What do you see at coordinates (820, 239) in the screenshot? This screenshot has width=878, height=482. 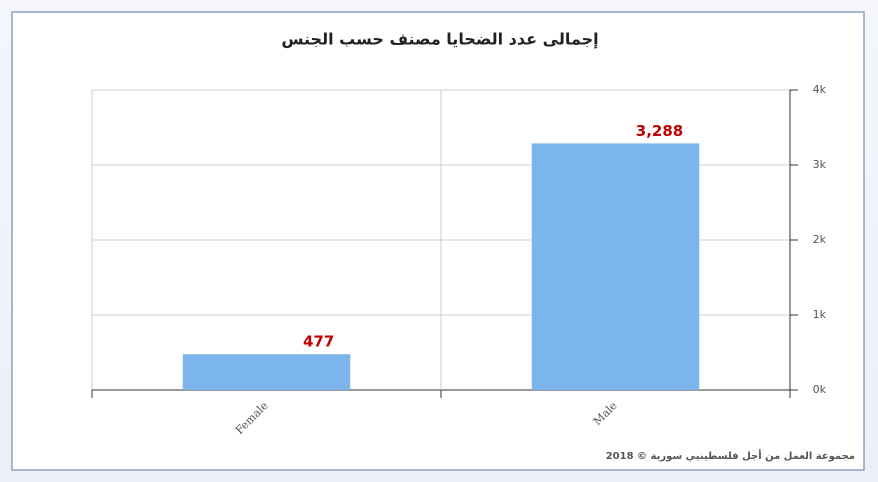 I see `y-tick-label: 2k` at bounding box center [820, 239].